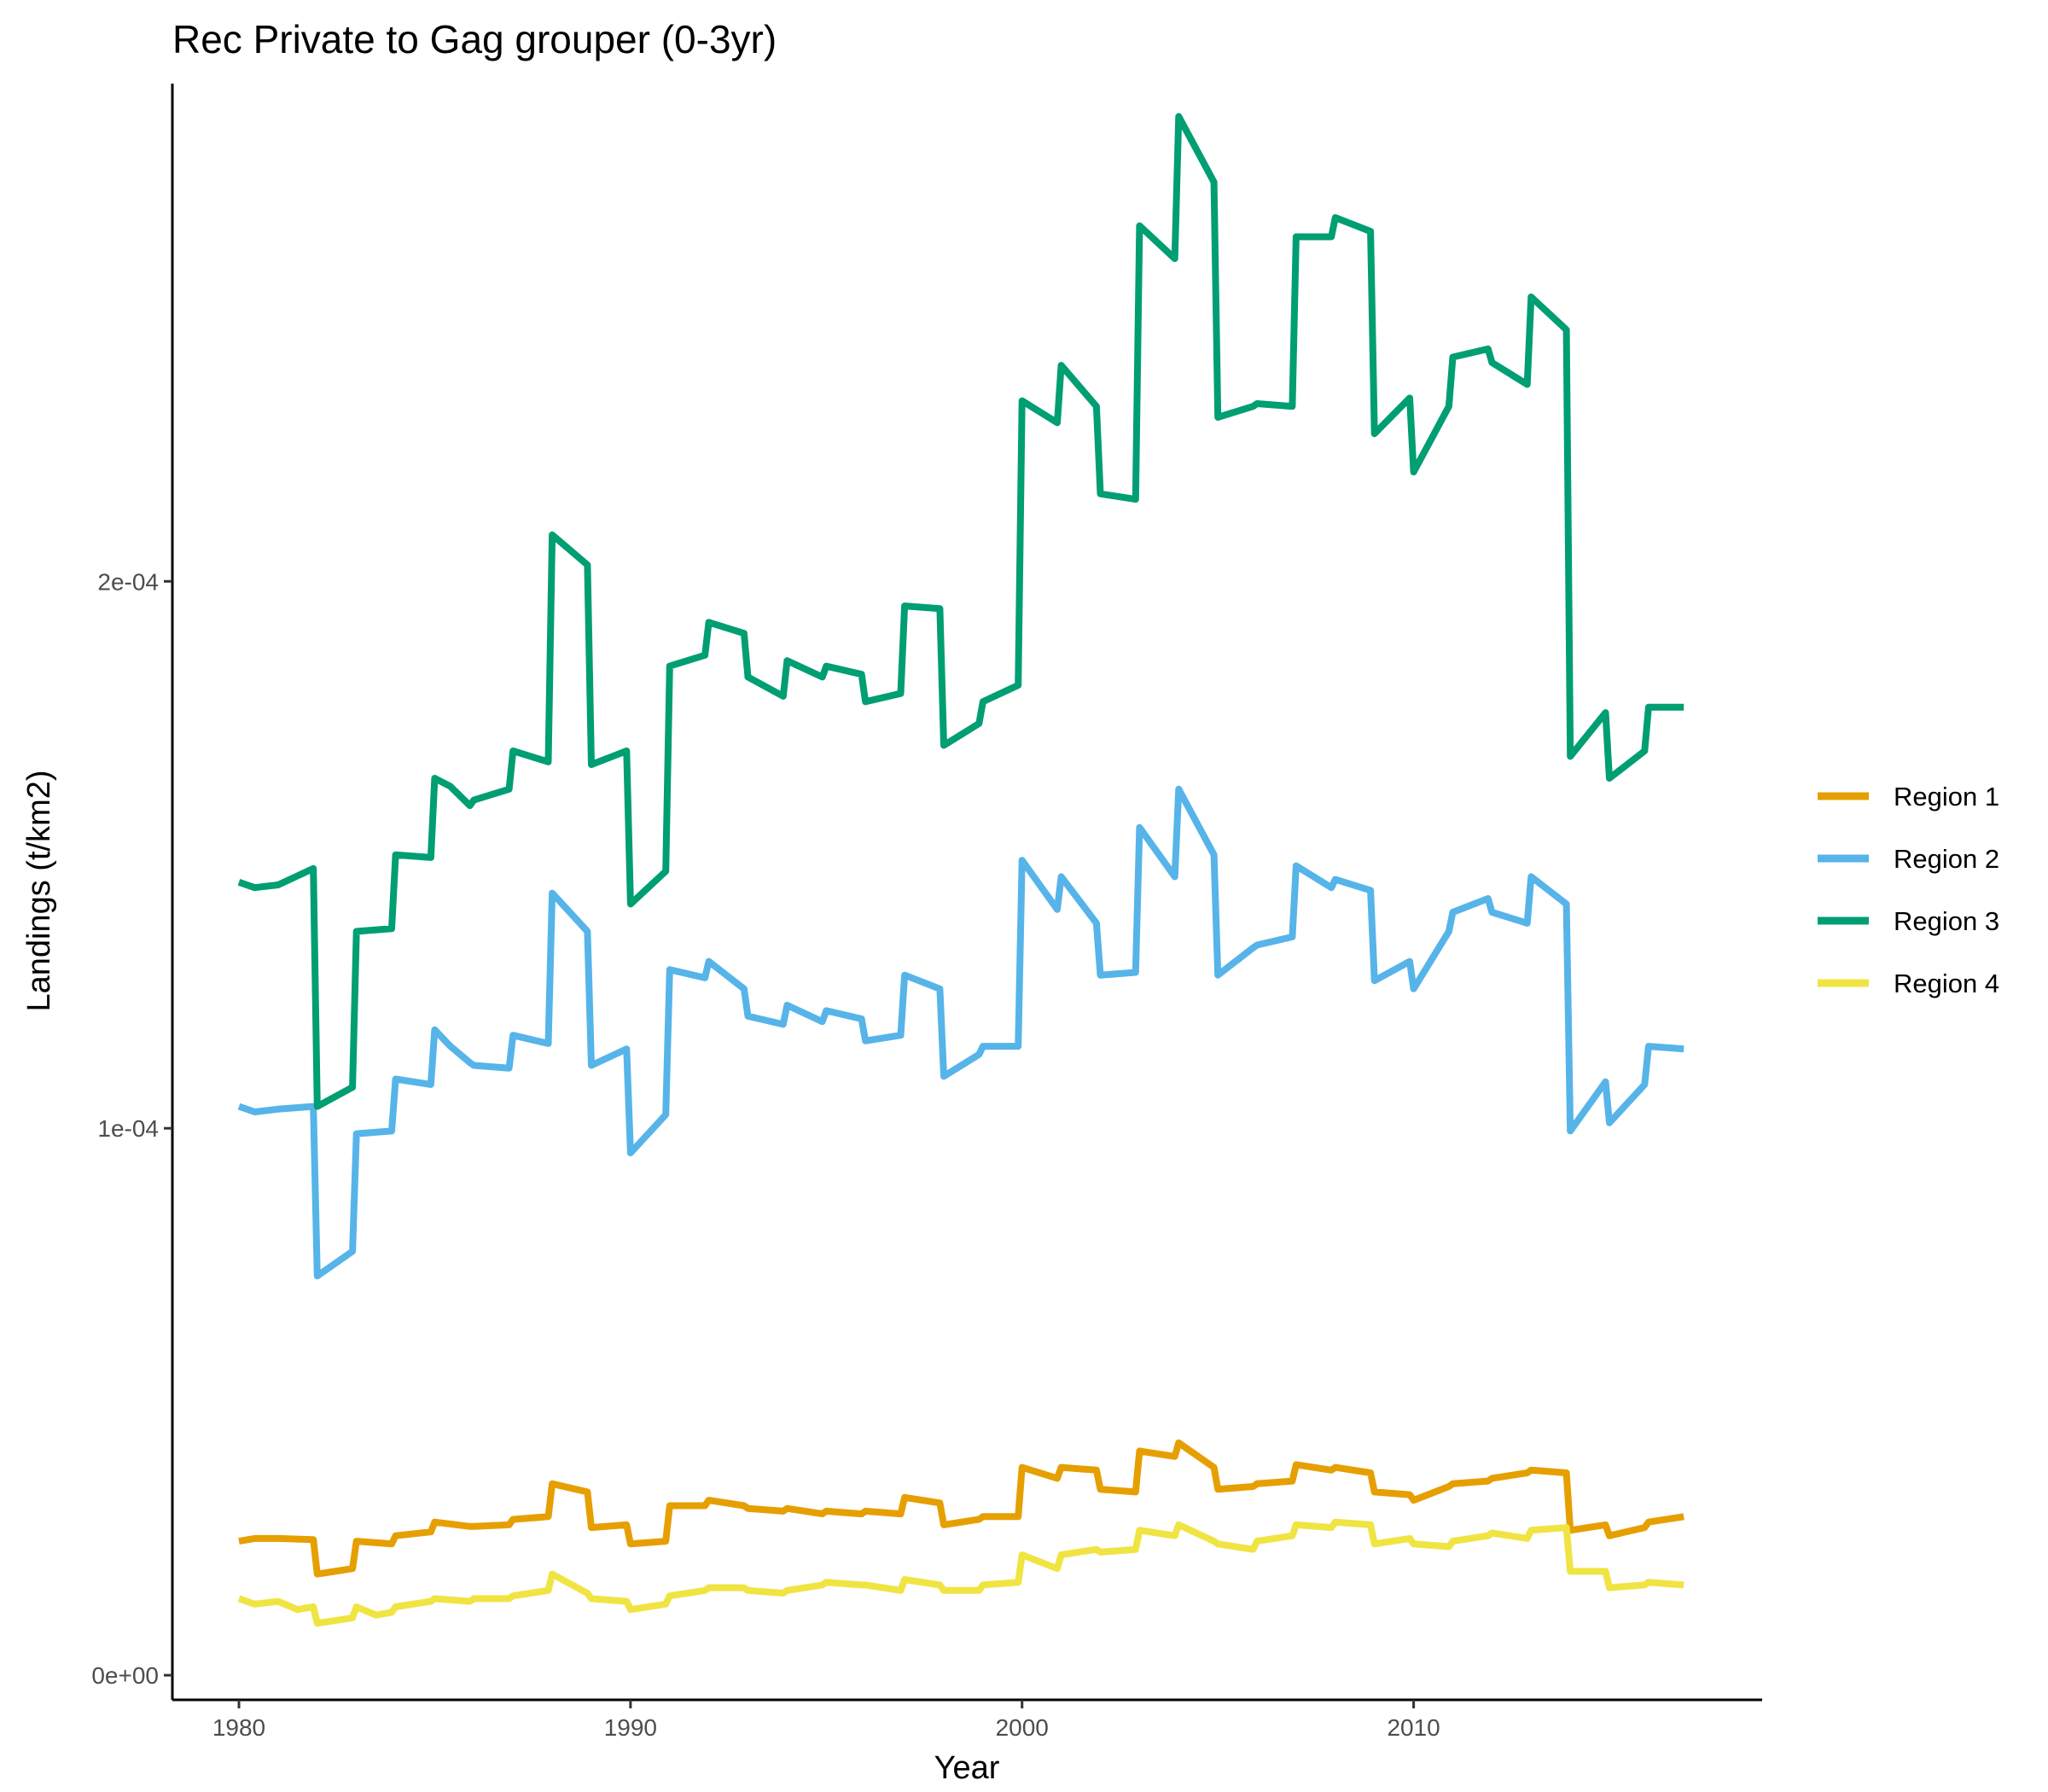  Describe the element at coordinates (1947, 921) in the screenshot. I see `legend-label-region-3: Region 3` at that location.